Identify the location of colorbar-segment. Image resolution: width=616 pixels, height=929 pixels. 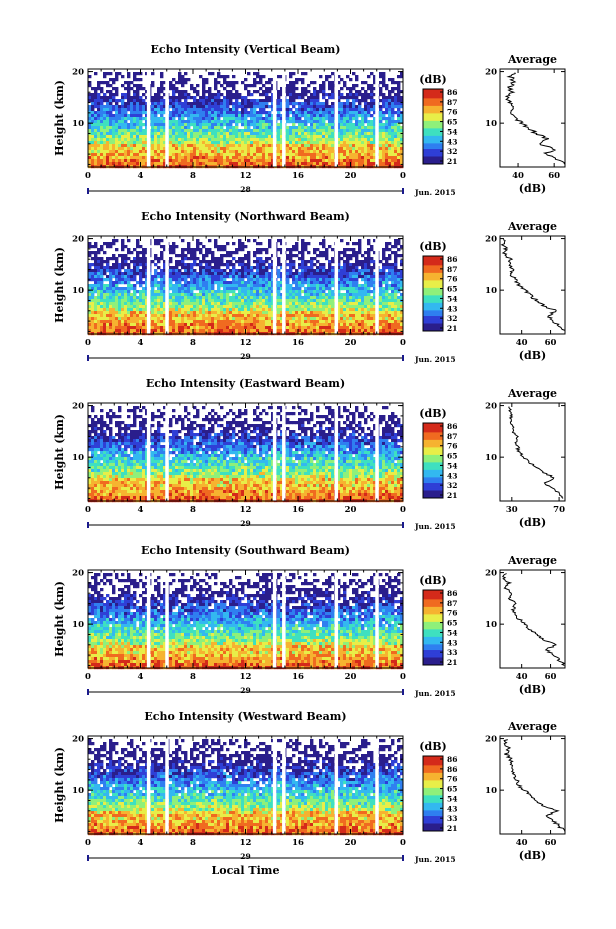
(433, 152).